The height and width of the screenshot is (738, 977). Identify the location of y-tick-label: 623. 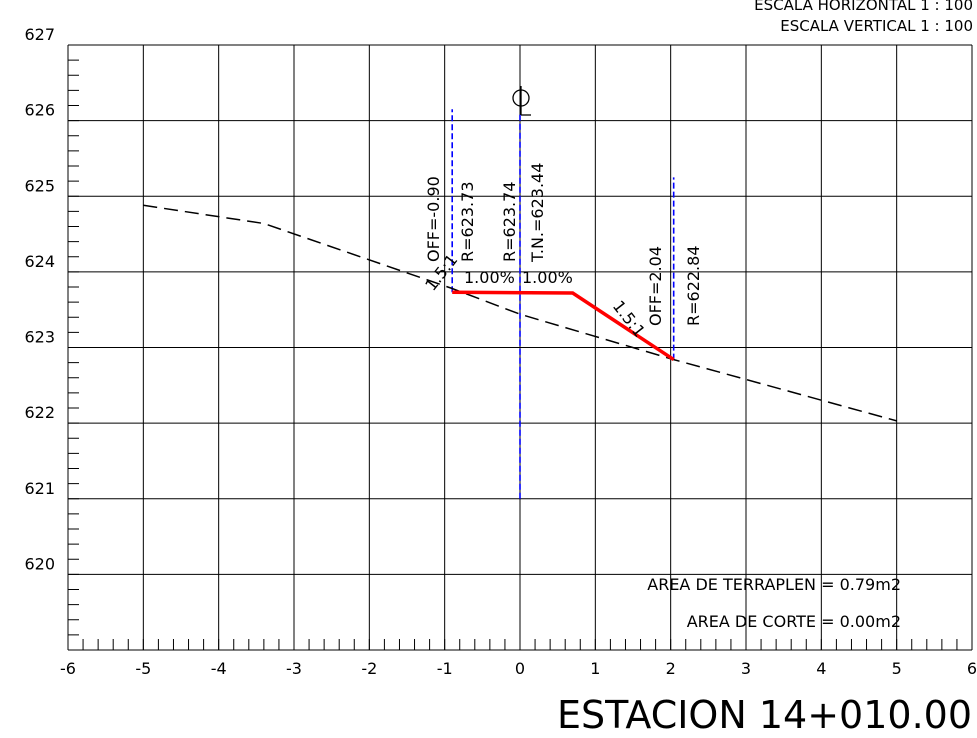
(39, 337).